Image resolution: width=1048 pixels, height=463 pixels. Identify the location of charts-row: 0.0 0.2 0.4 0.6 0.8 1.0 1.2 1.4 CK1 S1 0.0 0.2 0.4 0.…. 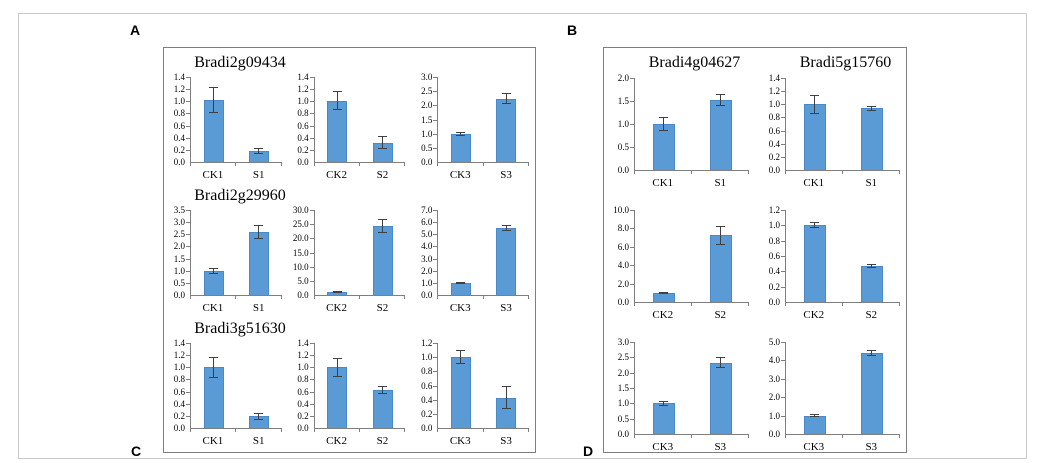
(349, 393).